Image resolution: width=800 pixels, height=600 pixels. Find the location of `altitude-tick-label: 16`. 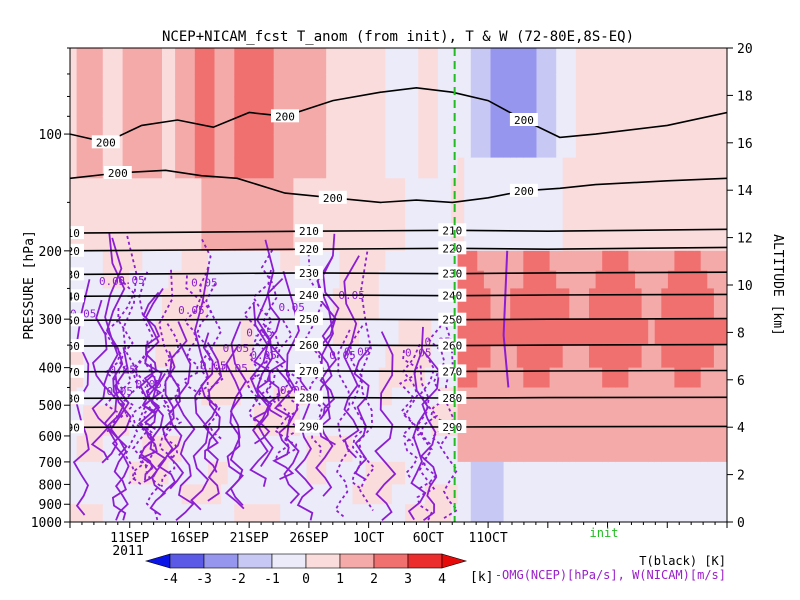

altitude-tick-label: 16 is located at coordinates (745, 144).